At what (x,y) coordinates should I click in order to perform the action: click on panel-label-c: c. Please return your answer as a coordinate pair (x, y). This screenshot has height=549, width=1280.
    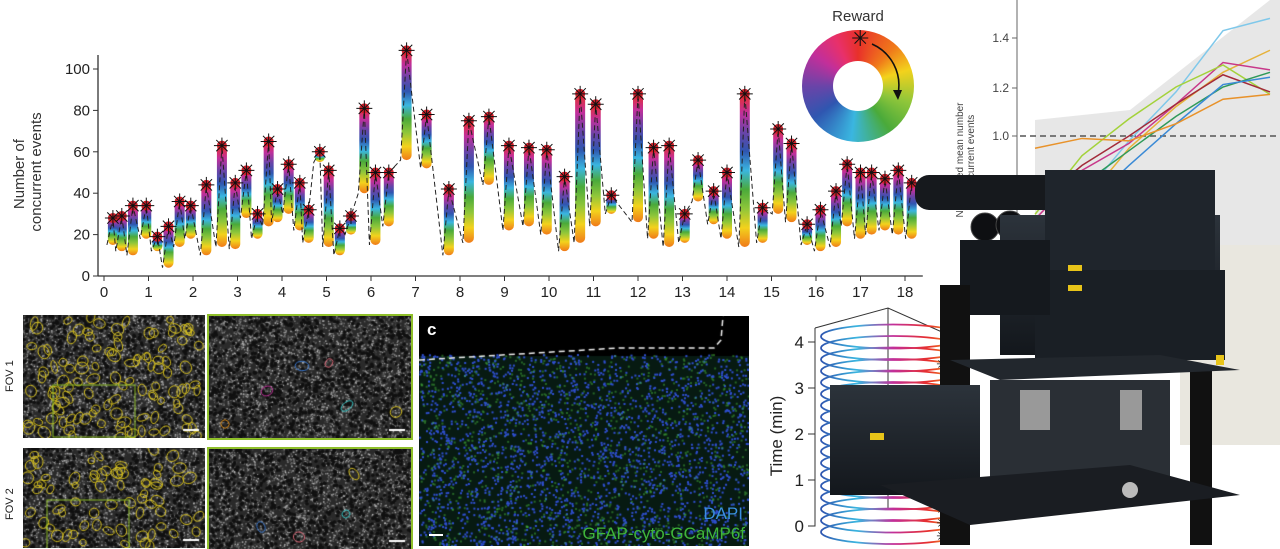
    Looking at the image, I should click on (432, 329).